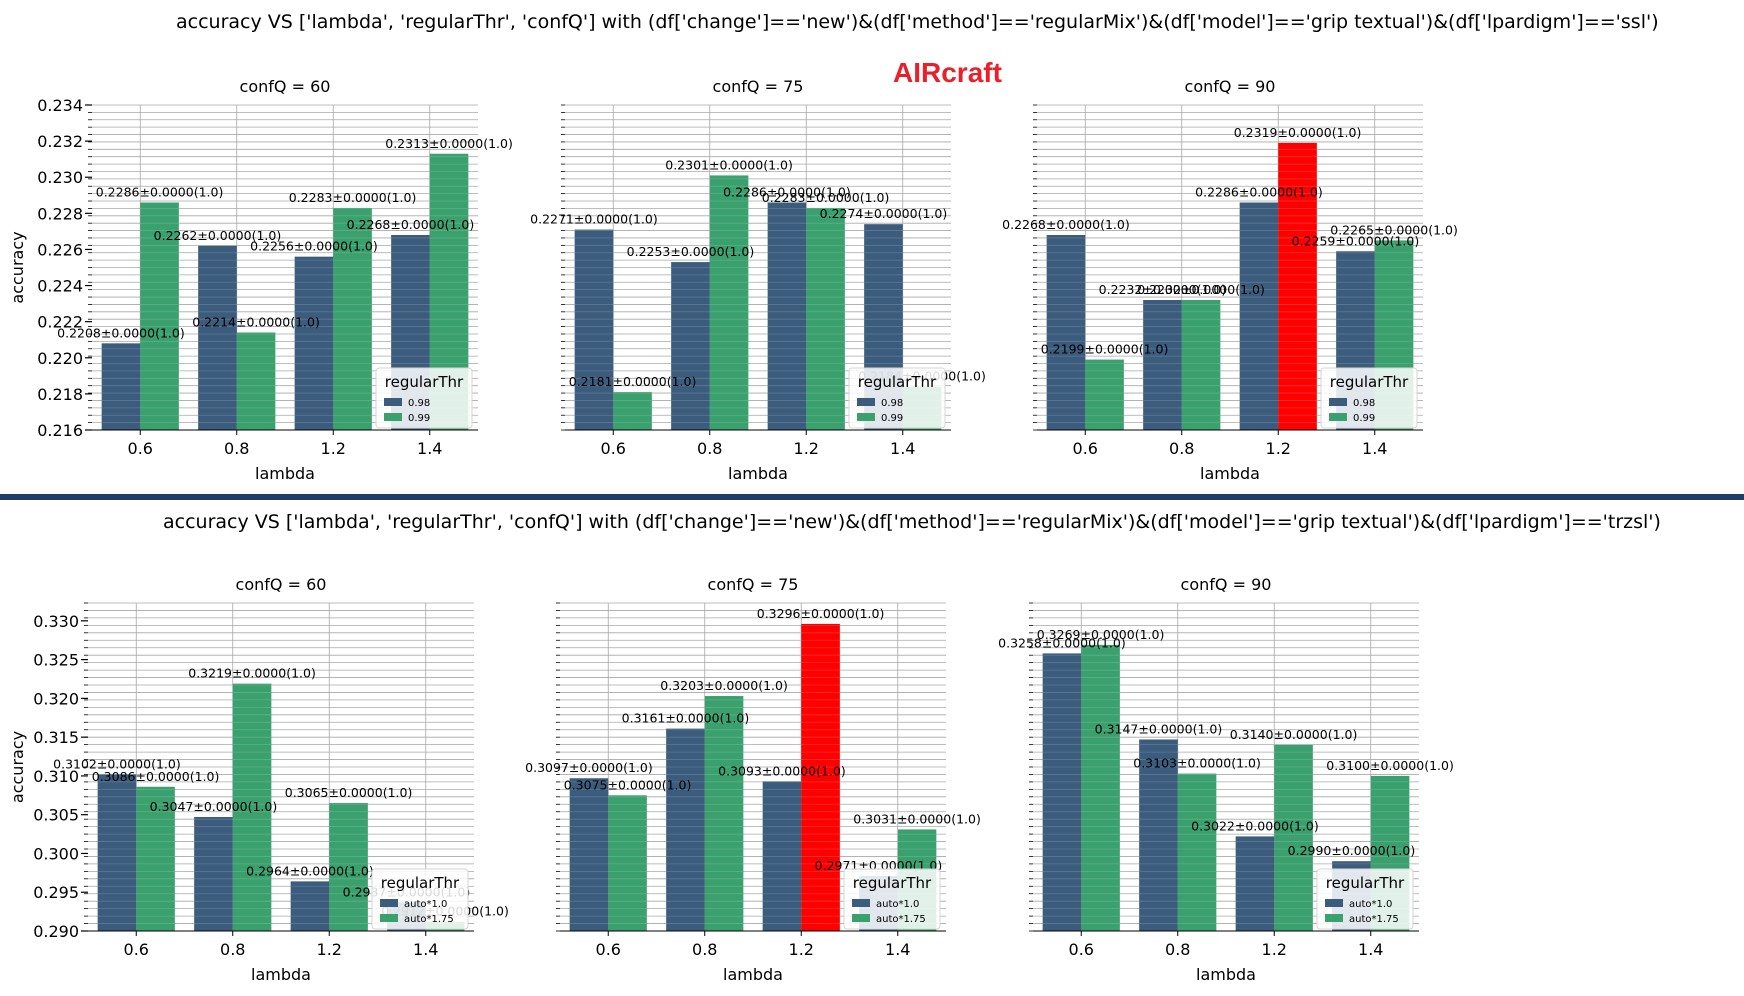 This screenshot has width=1744, height=996. I want to click on data-label: 0.3203±0.0000(1.0), so click(724, 685).